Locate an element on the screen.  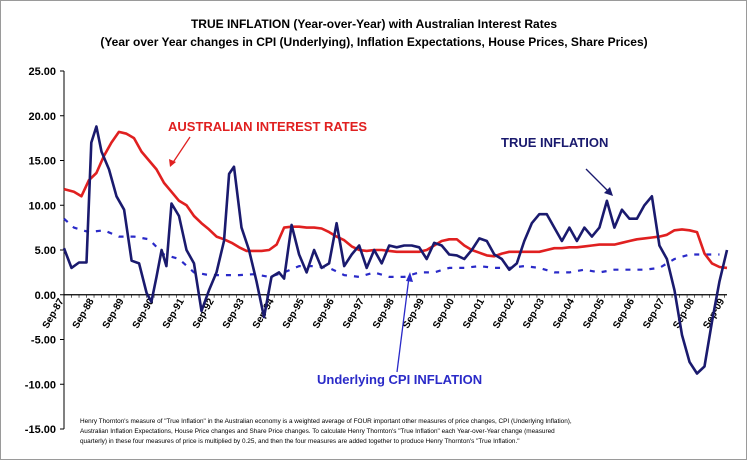
y-tick-label: -5.00 is located at coordinates (43, 341).